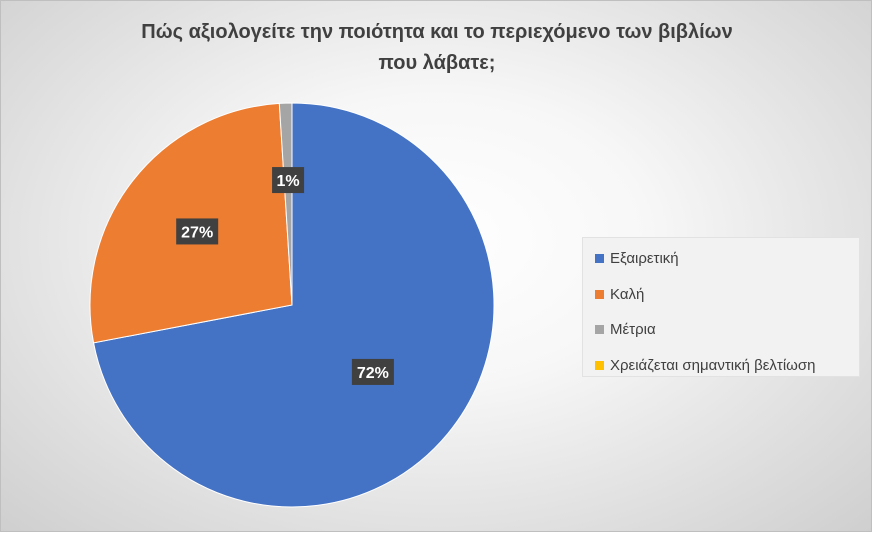  What do you see at coordinates (627, 294) in the screenshot?
I see `legend-label: Καλή` at bounding box center [627, 294].